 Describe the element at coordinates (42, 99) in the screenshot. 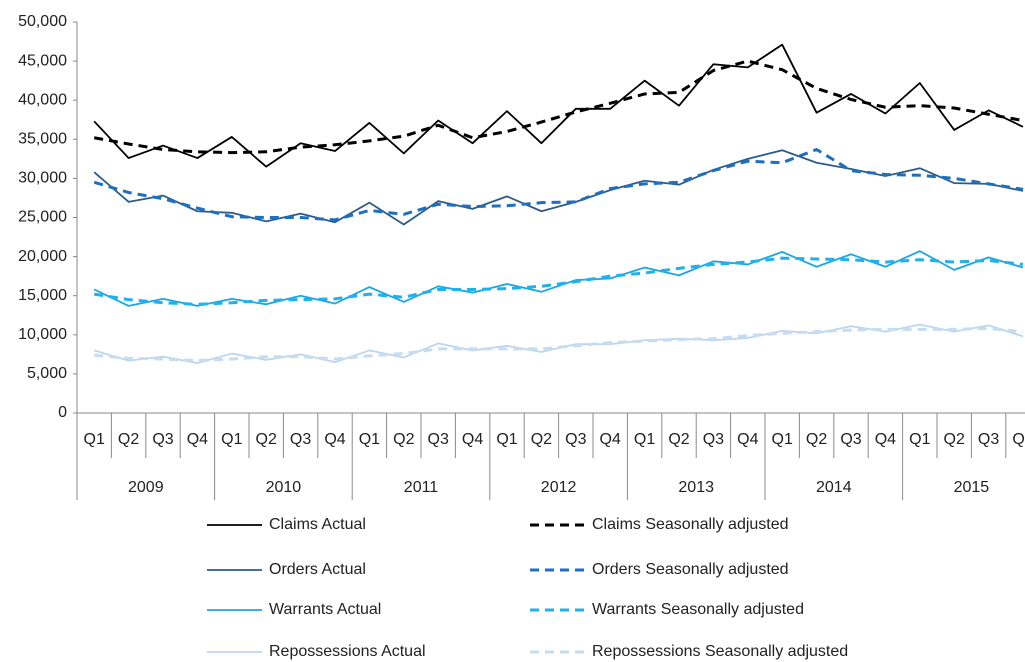

I see `y-tick-label: 40,000` at that location.